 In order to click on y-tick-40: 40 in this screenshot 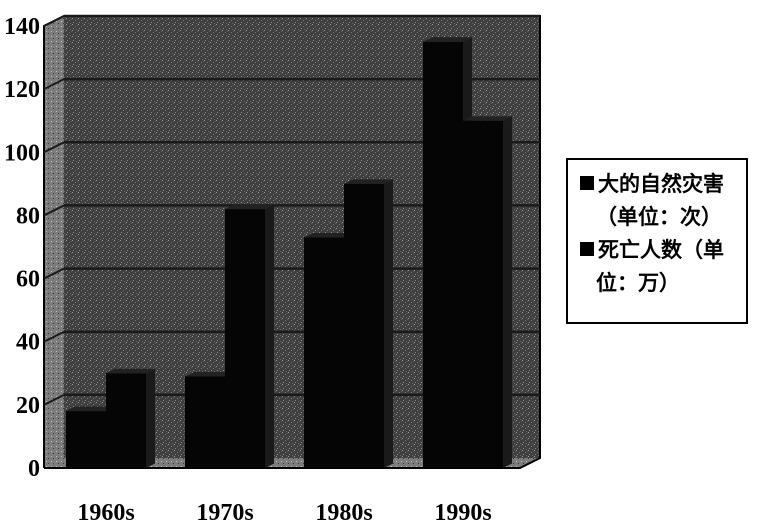, I will do `click(28, 343)`.